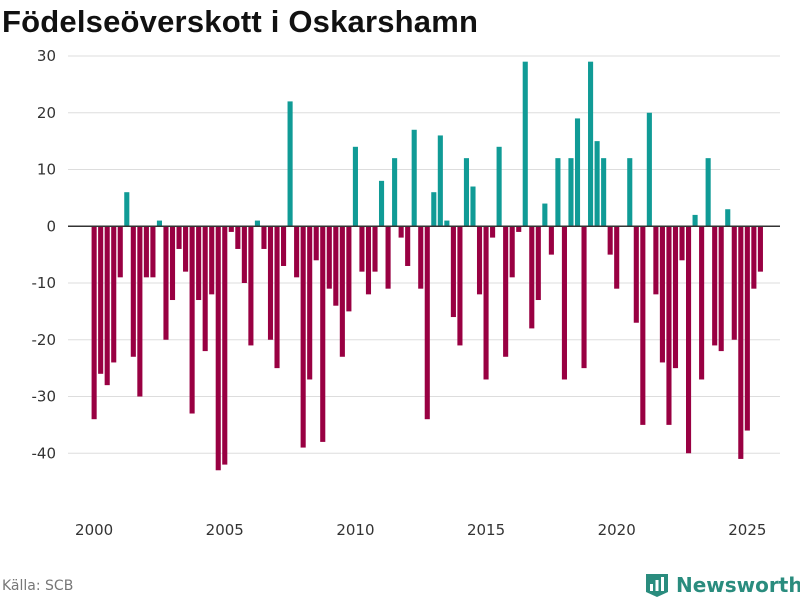 The width and height of the screenshot is (800, 600). Describe the element at coordinates (486, 530) in the screenshot. I see `x-tick-label: 2015` at that location.